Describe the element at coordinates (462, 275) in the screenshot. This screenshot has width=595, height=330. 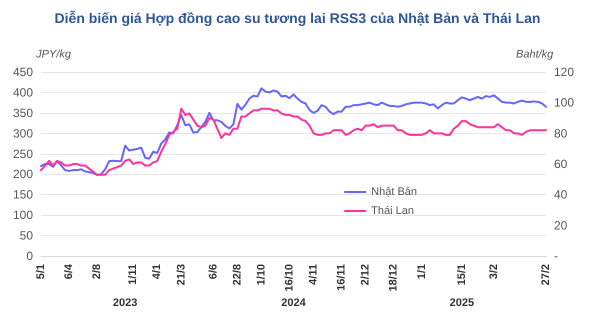
I see `x-tick-label: 15/1` at that location.